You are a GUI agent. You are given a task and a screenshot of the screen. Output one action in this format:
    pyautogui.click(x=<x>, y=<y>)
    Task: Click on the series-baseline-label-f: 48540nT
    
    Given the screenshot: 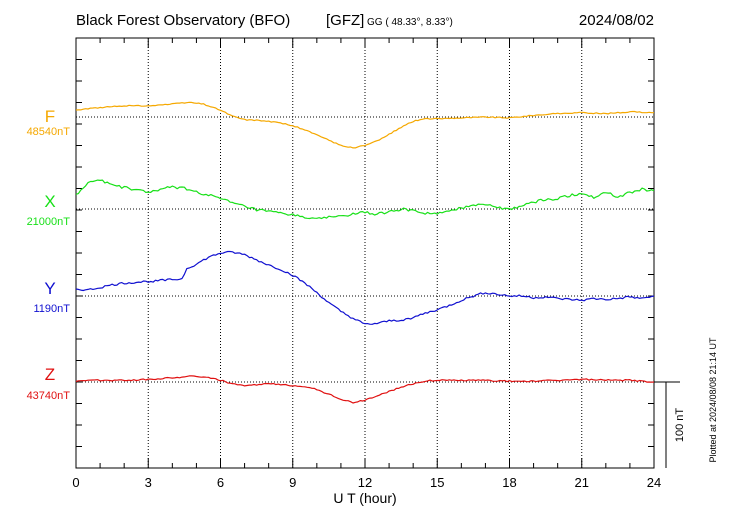 What is the action you would take?
    pyautogui.click(x=49, y=132)
    